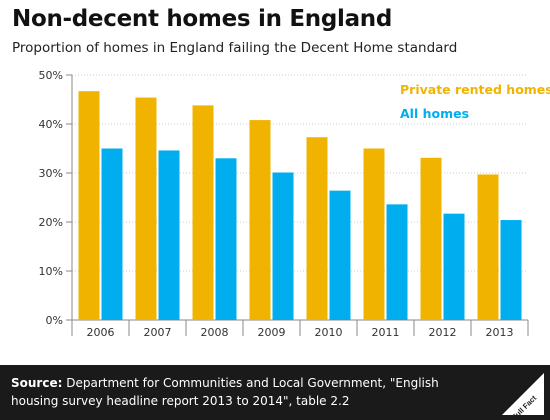 This screenshot has width=550, height=420. What do you see at coordinates (158, 332) in the screenshot?
I see `x-tick-label: 2007` at bounding box center [158, 332].